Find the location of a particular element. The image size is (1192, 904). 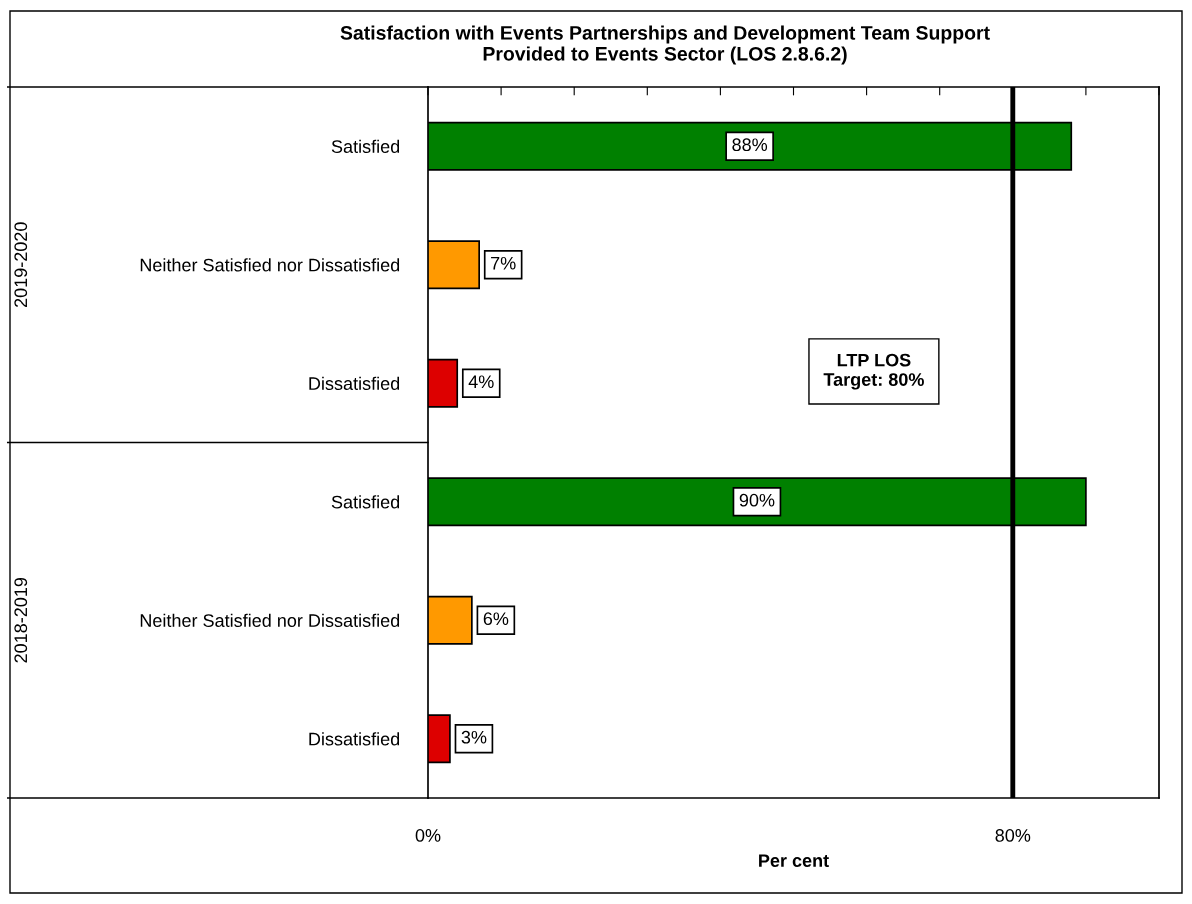

data-label: 4% is located at coordinates (481, 382).